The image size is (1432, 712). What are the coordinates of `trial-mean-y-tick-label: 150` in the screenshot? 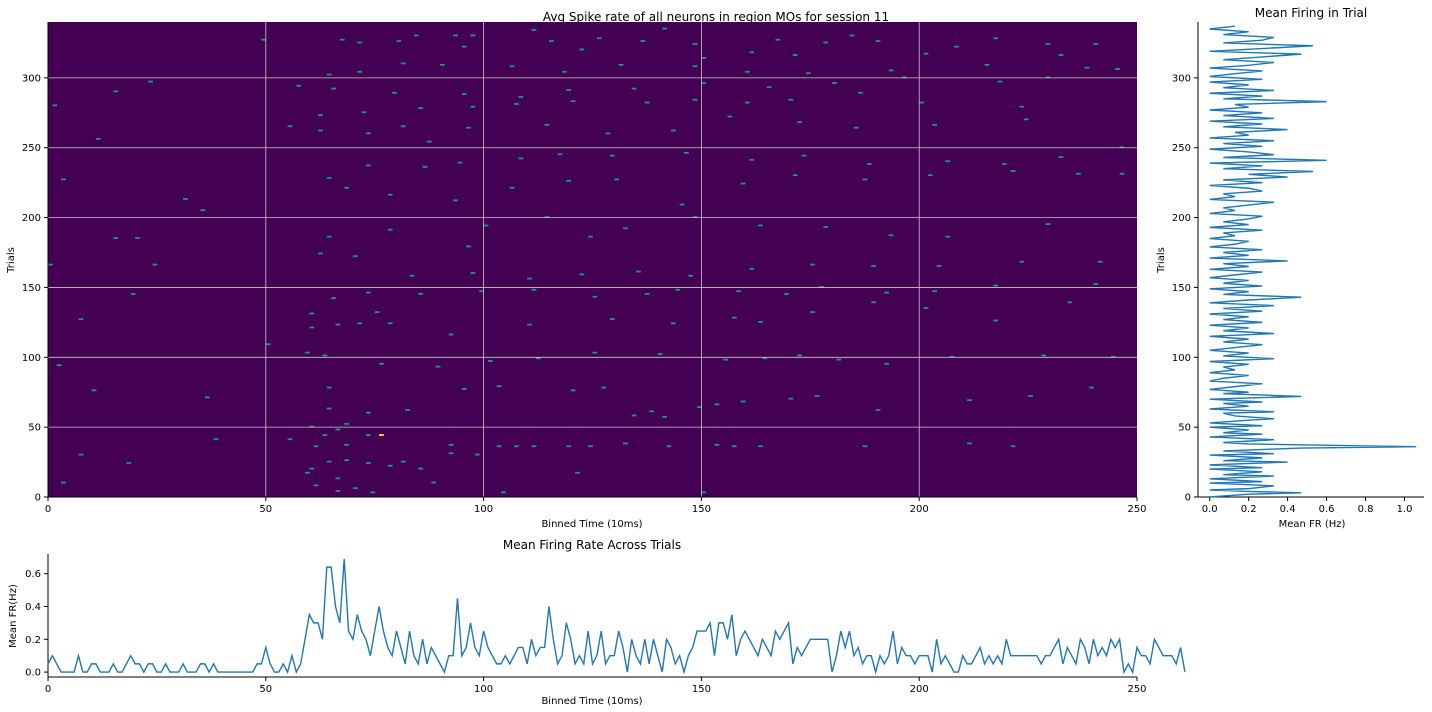 It's located at (1181, 288).